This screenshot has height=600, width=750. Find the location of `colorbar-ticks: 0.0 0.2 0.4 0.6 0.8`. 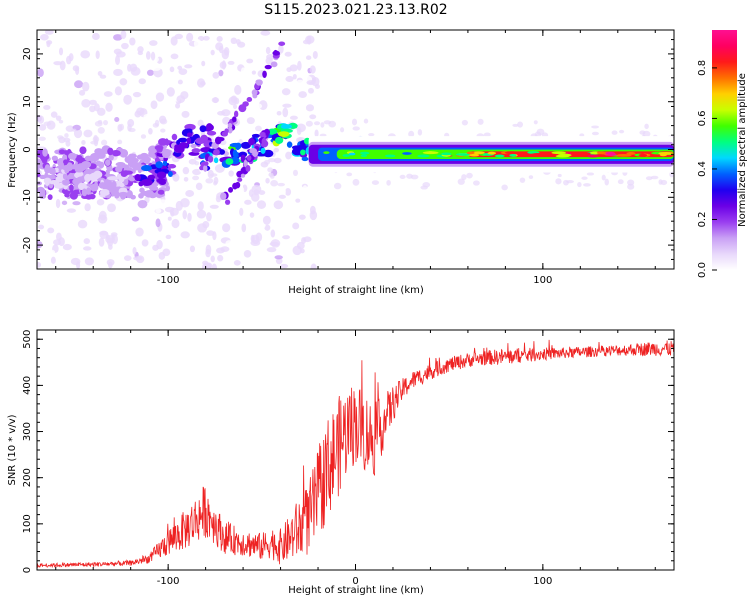

colorbar-ticks: 0.0 0.2 0.4 0.6 0.8 is located at coordinates (707, 169).